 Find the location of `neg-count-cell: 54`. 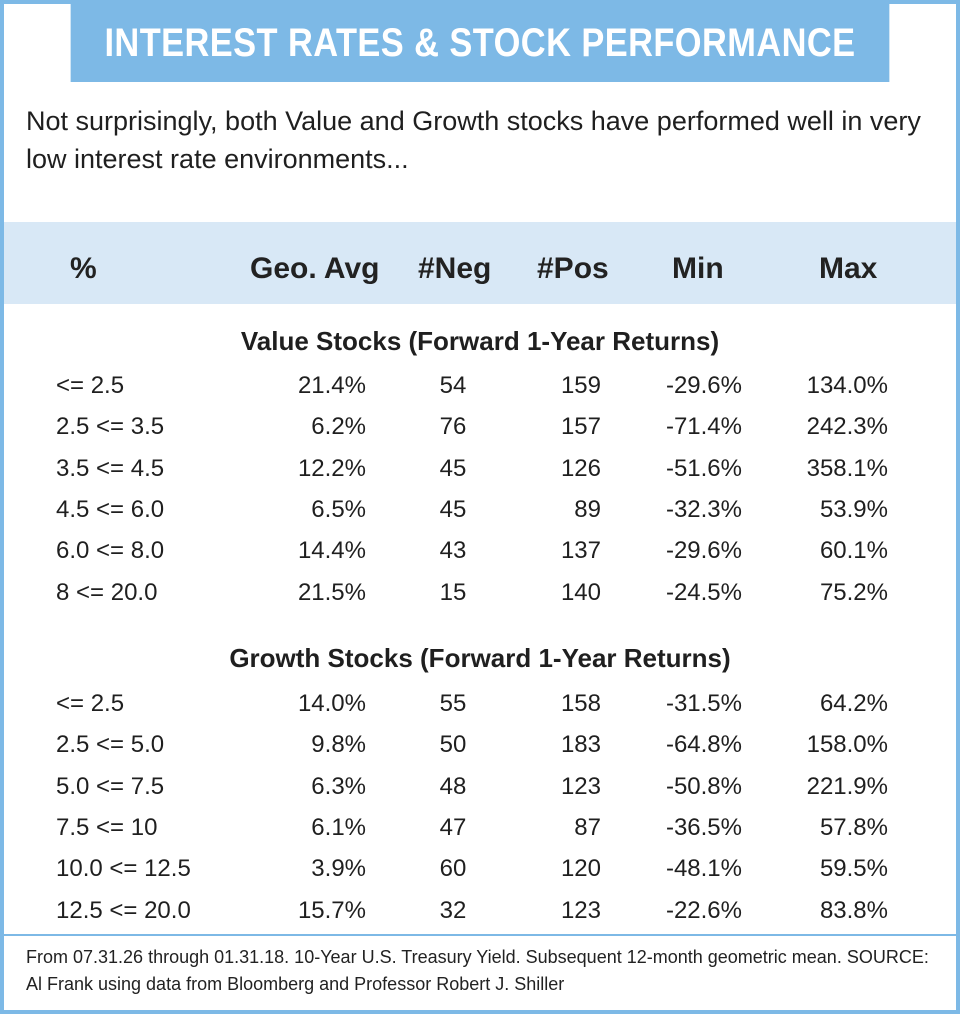

neg-count-cell: 54 is located at coordinates (453, 385).